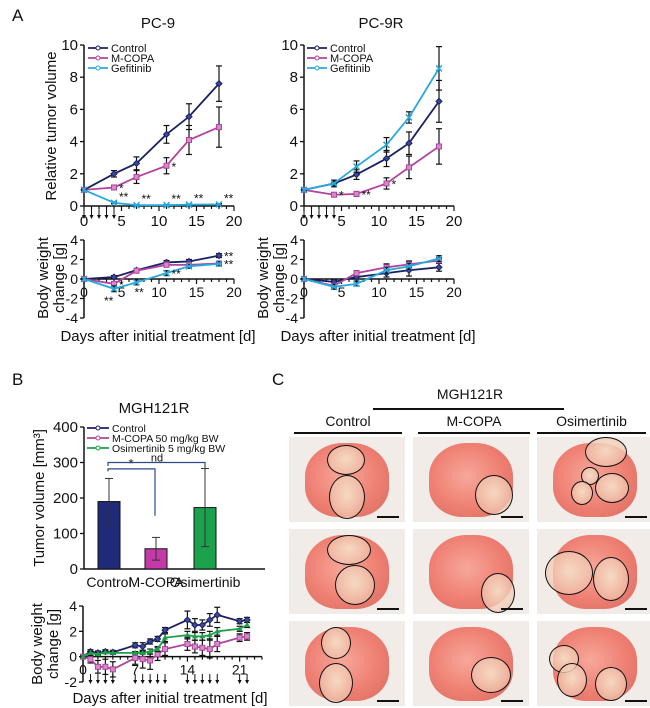  Describe the element at coordinates (121, 188) in the screenshot. I see `pc9-tumor-significance: *` at that location.